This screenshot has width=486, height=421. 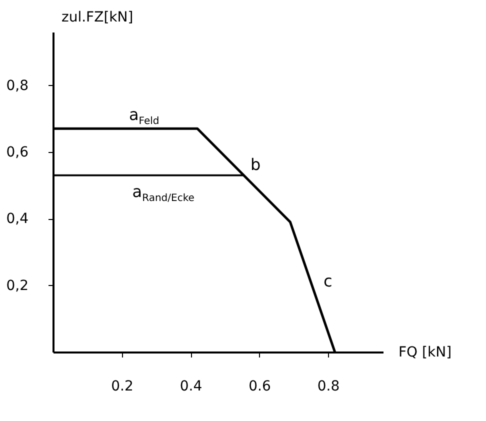 I want to click on x-tick-label: 0.4, so click(x=191, y=386).